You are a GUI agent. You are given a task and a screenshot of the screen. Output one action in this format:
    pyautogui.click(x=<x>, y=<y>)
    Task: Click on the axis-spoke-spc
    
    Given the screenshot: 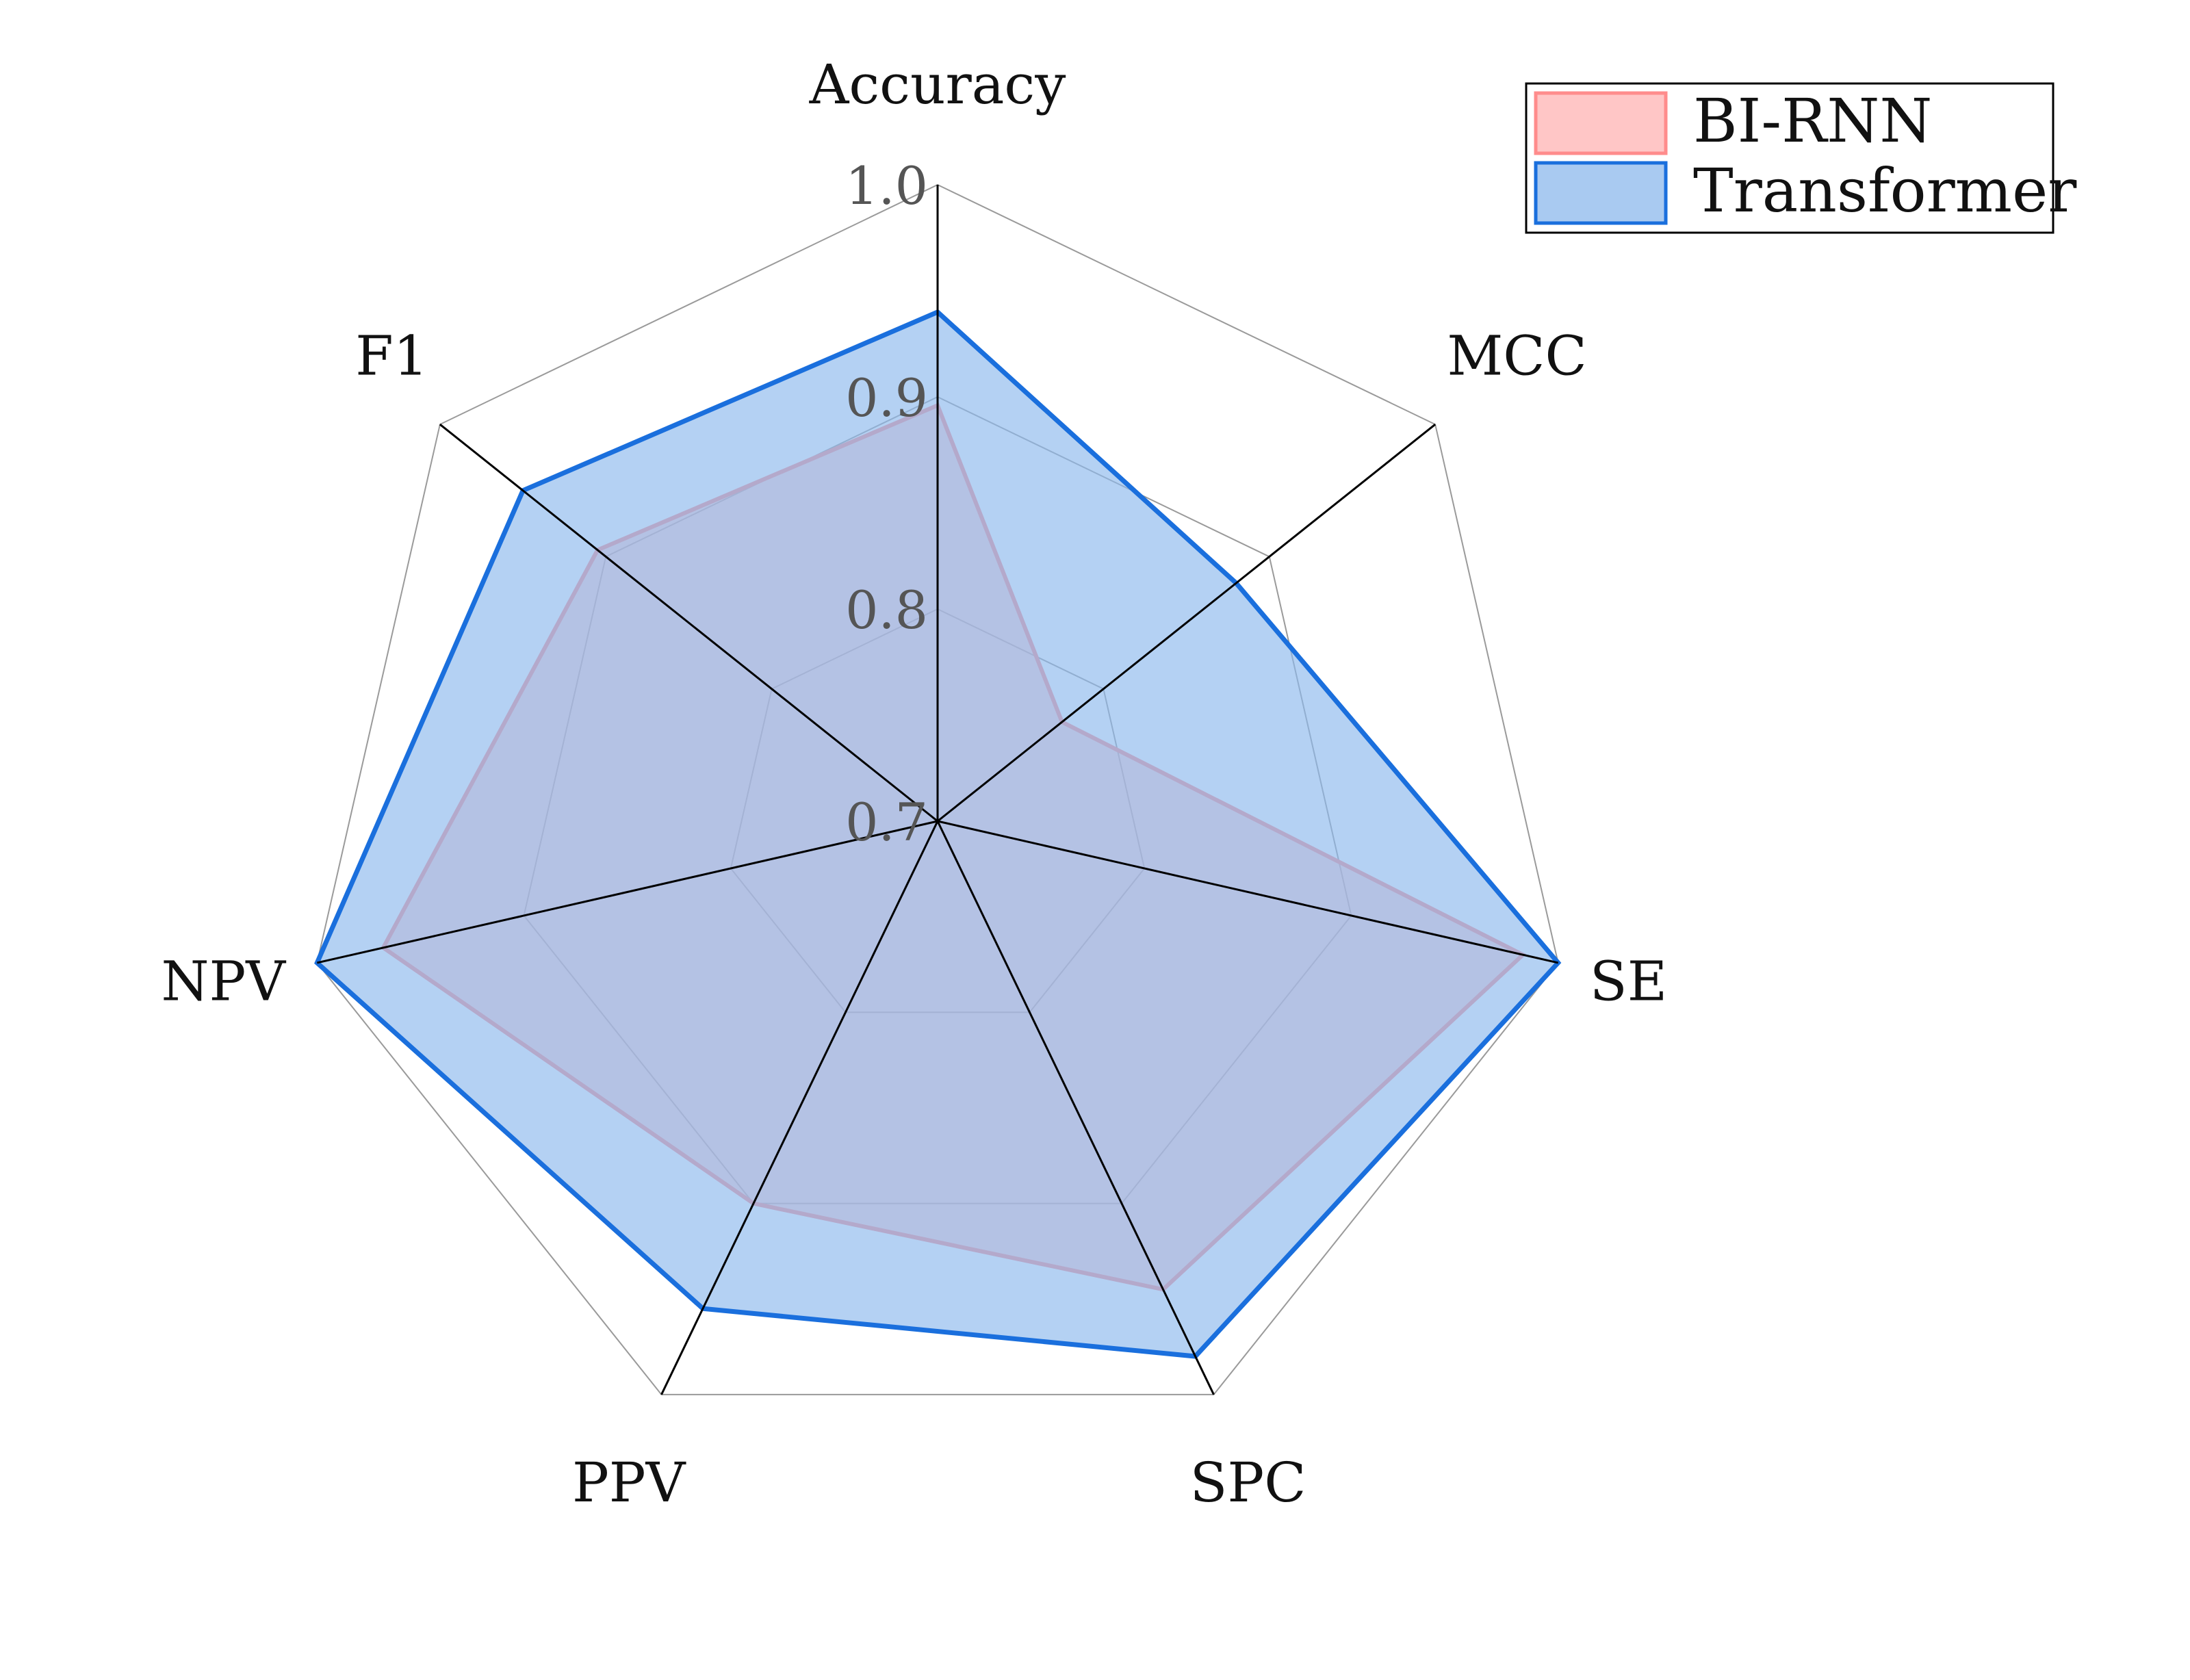 What is the action you would take?
    pyautogui.click(x=1075, y=1107)
    